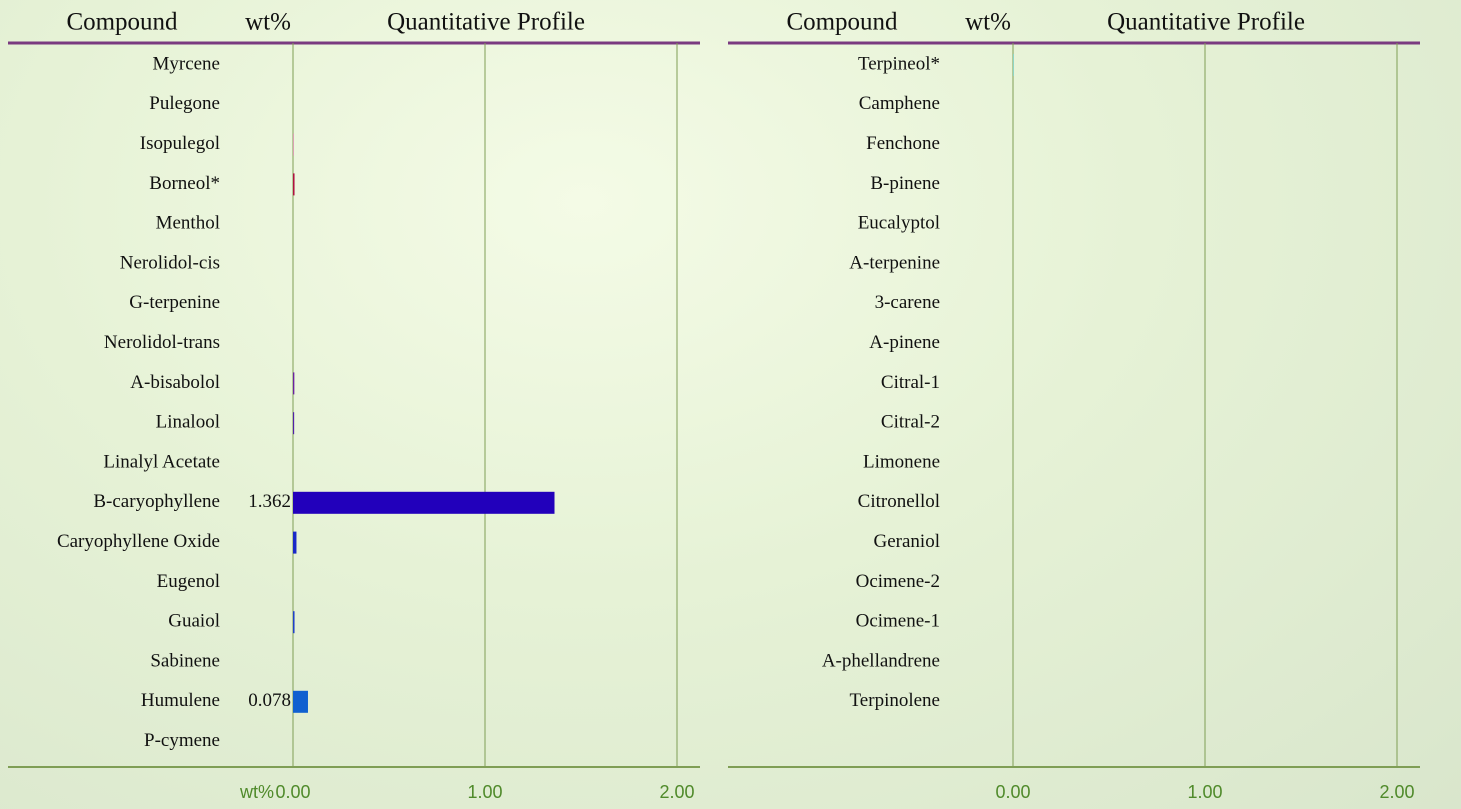 Image resolution: width=1461 pixels, height=809 pixels. What do you see at coordinates (188, 422) in the screenshot?
I see `row-label: Linalool` at bounding box center [188, 422].